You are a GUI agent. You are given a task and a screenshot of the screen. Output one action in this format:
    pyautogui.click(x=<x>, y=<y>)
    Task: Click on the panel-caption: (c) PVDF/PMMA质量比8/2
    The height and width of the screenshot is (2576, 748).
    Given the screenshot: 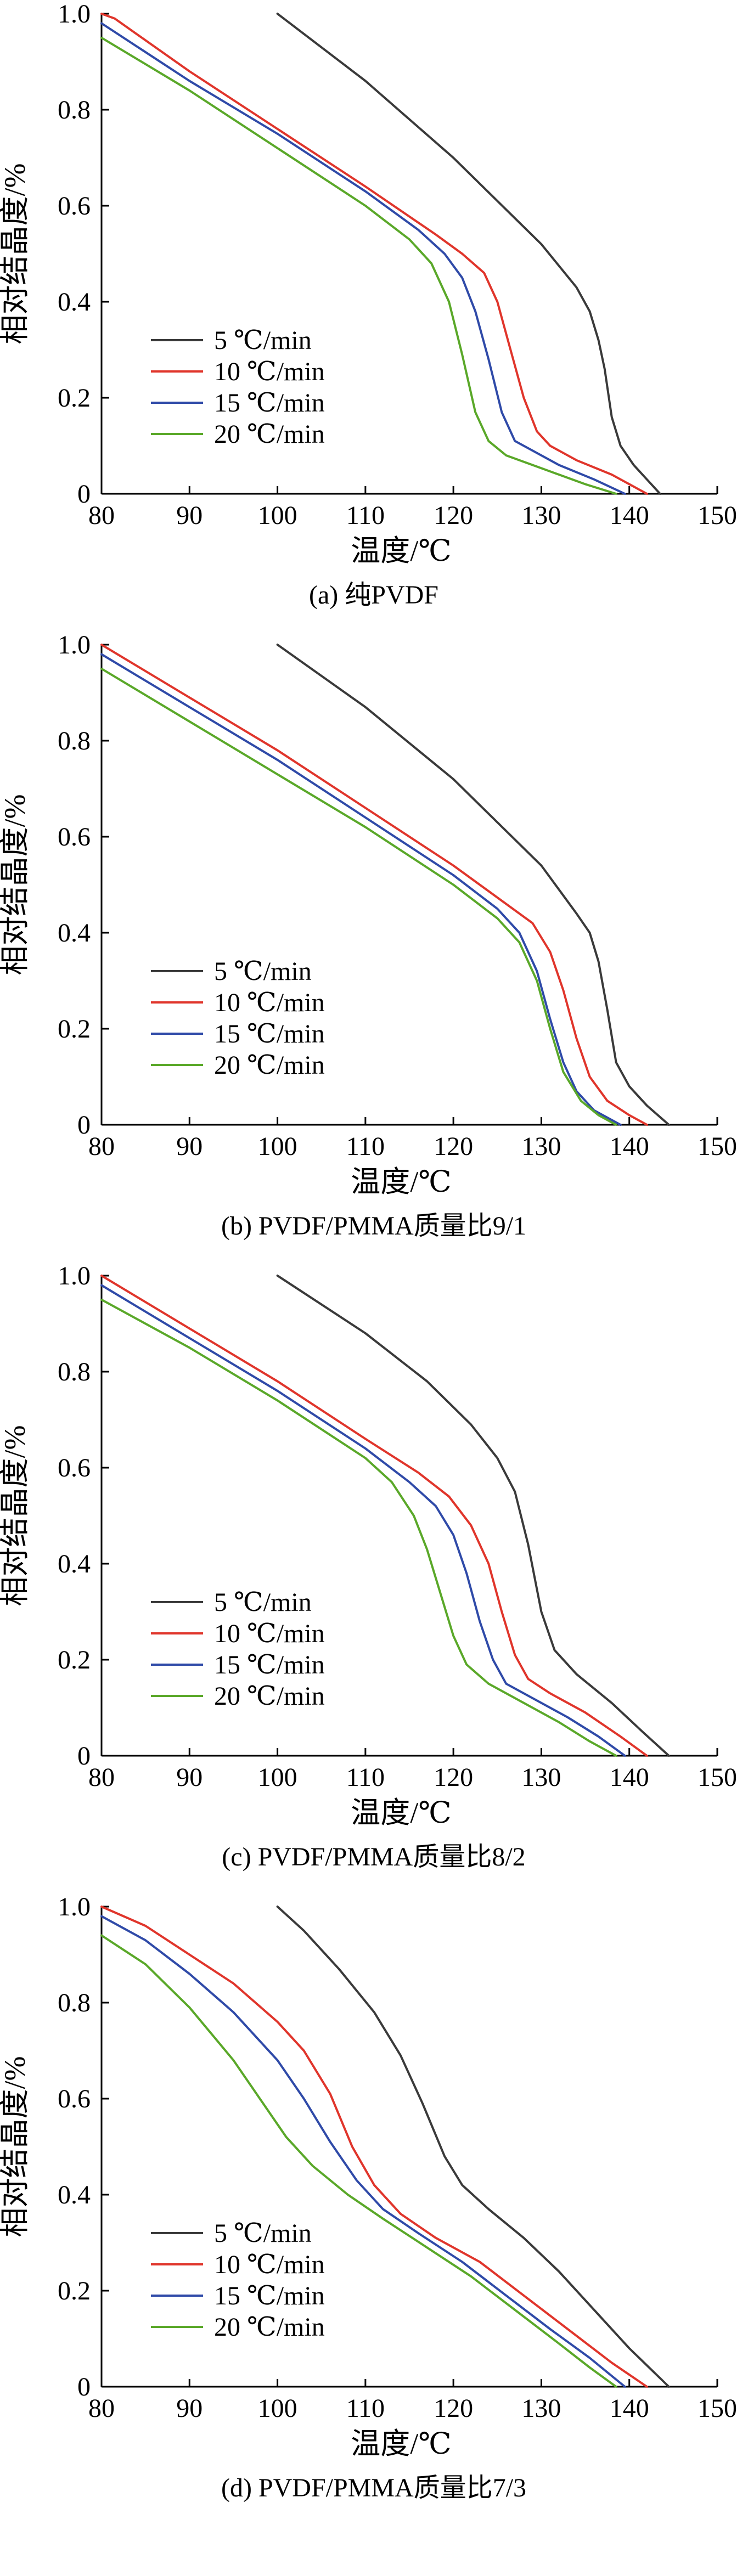 What is the action you would take?
    pyautogui.click(x=374, y=1857)
    